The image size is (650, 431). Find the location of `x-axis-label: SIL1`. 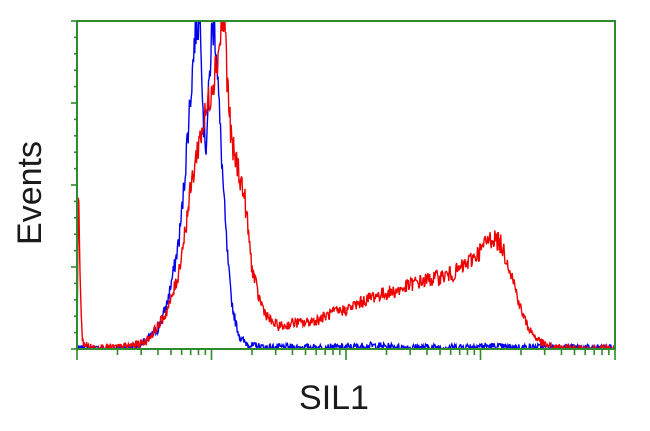

x-axis-label: SIL1 is located at coordinates (334, 398).